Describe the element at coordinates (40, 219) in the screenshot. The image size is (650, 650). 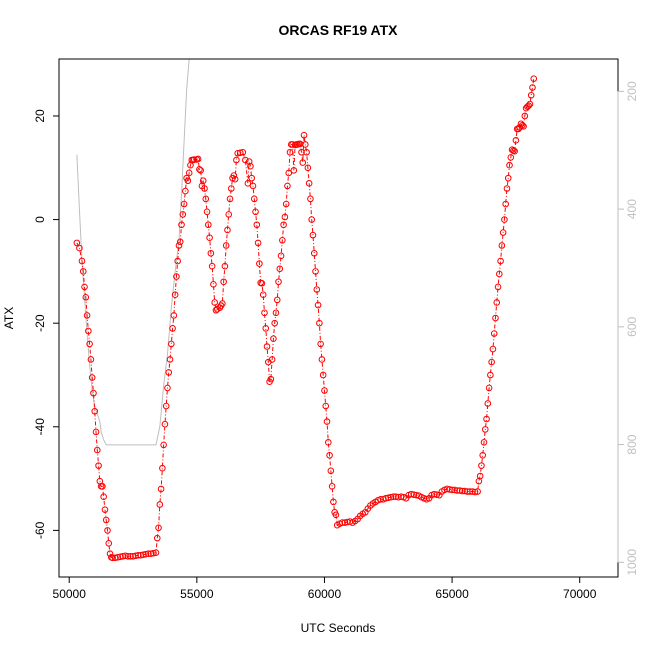
I see `y-tick-label: 0` at that location.